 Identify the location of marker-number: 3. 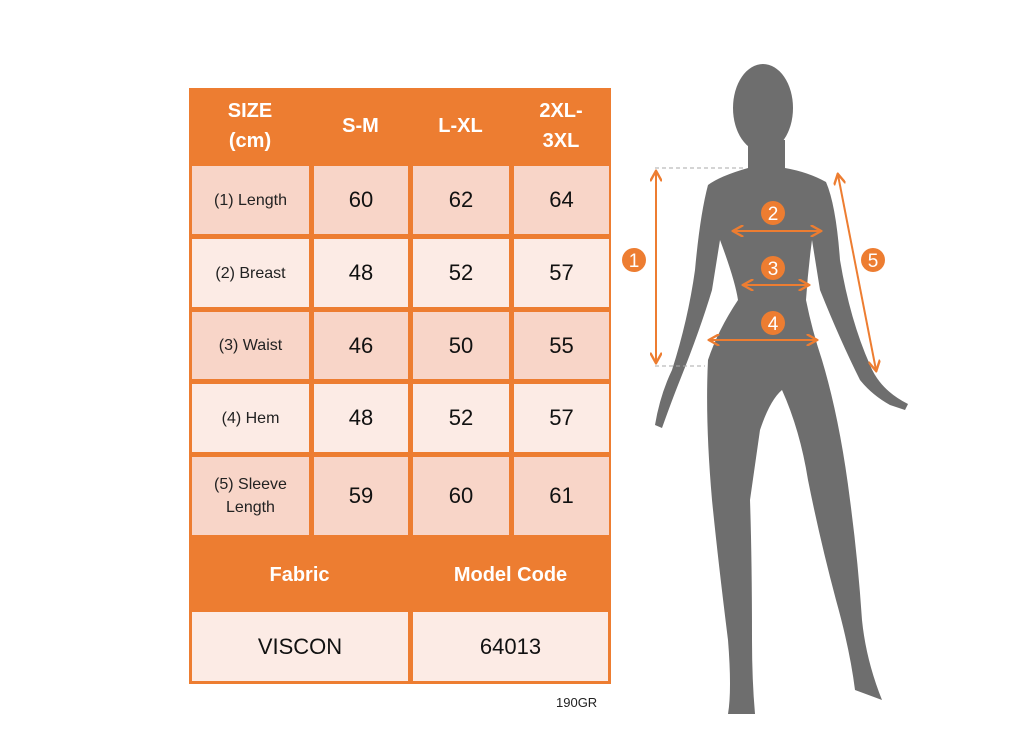
(773, 269).